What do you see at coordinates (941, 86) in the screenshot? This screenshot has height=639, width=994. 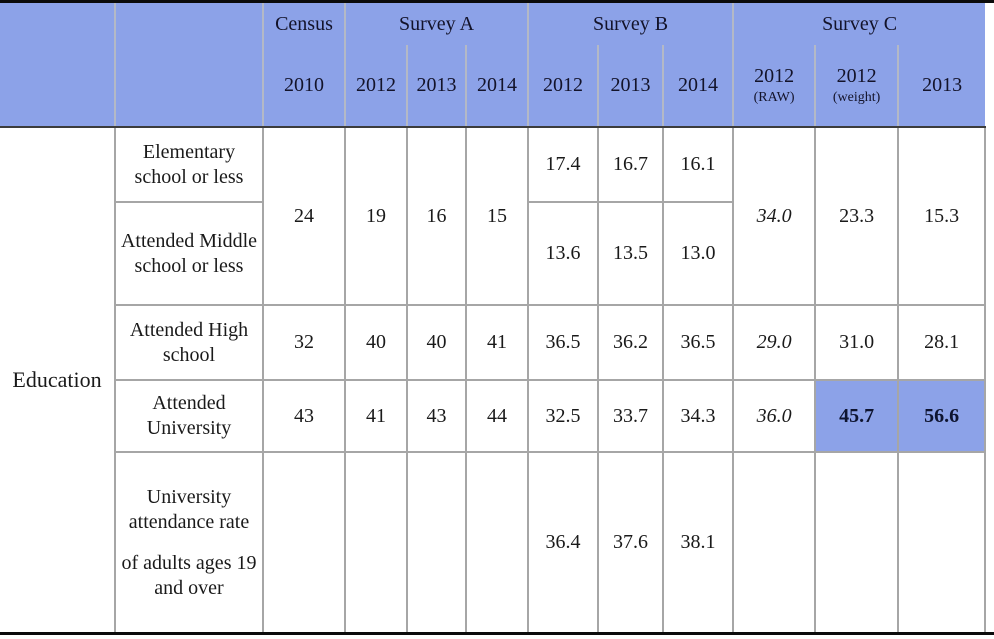 I see `header-year-sc-2013: 2013` at bounding box center [941, 86].